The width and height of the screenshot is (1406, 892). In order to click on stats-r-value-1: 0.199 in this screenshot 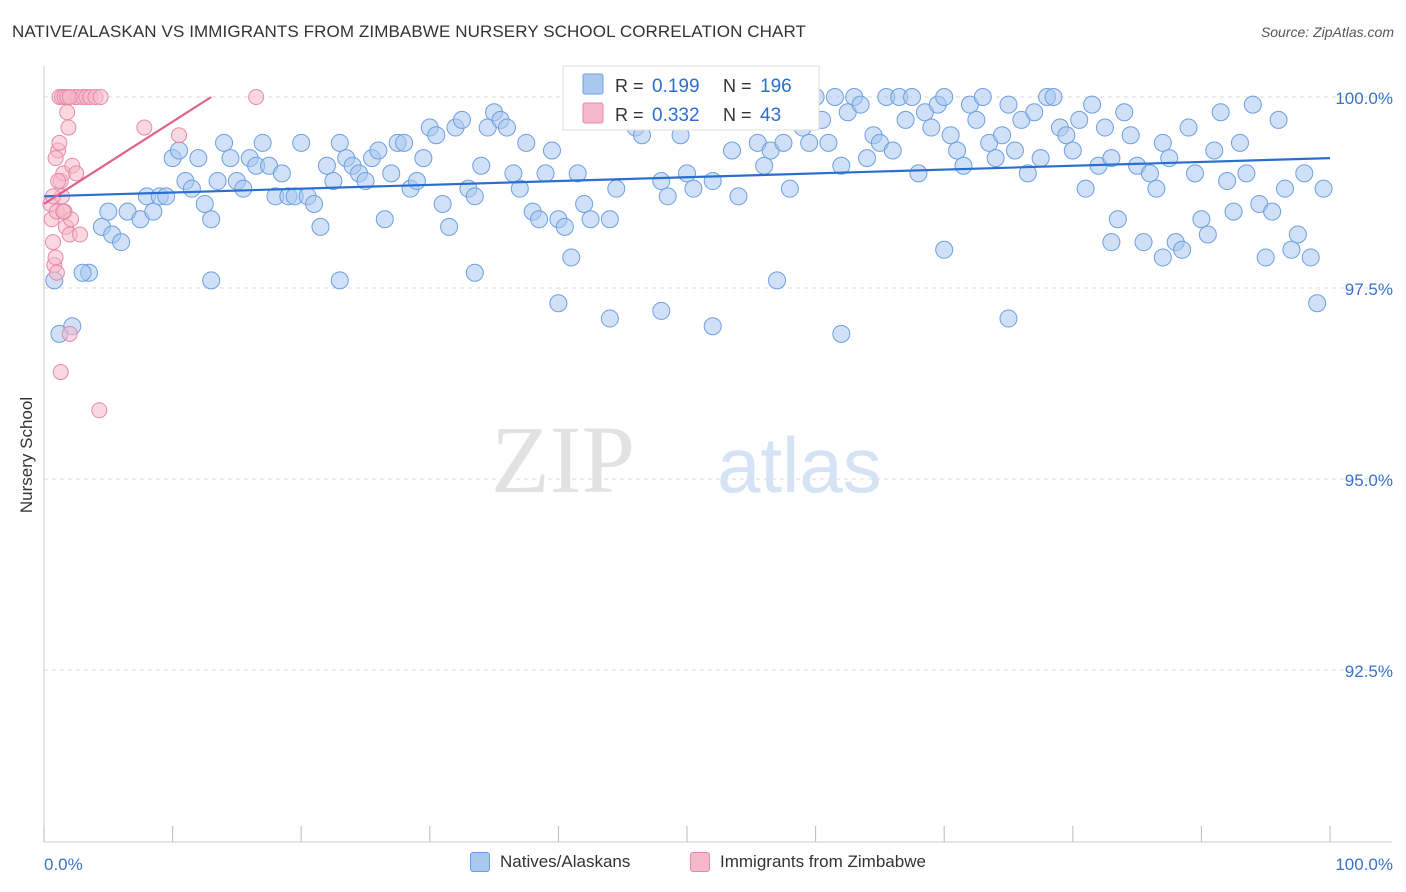, I will do `click(676, 86)`.